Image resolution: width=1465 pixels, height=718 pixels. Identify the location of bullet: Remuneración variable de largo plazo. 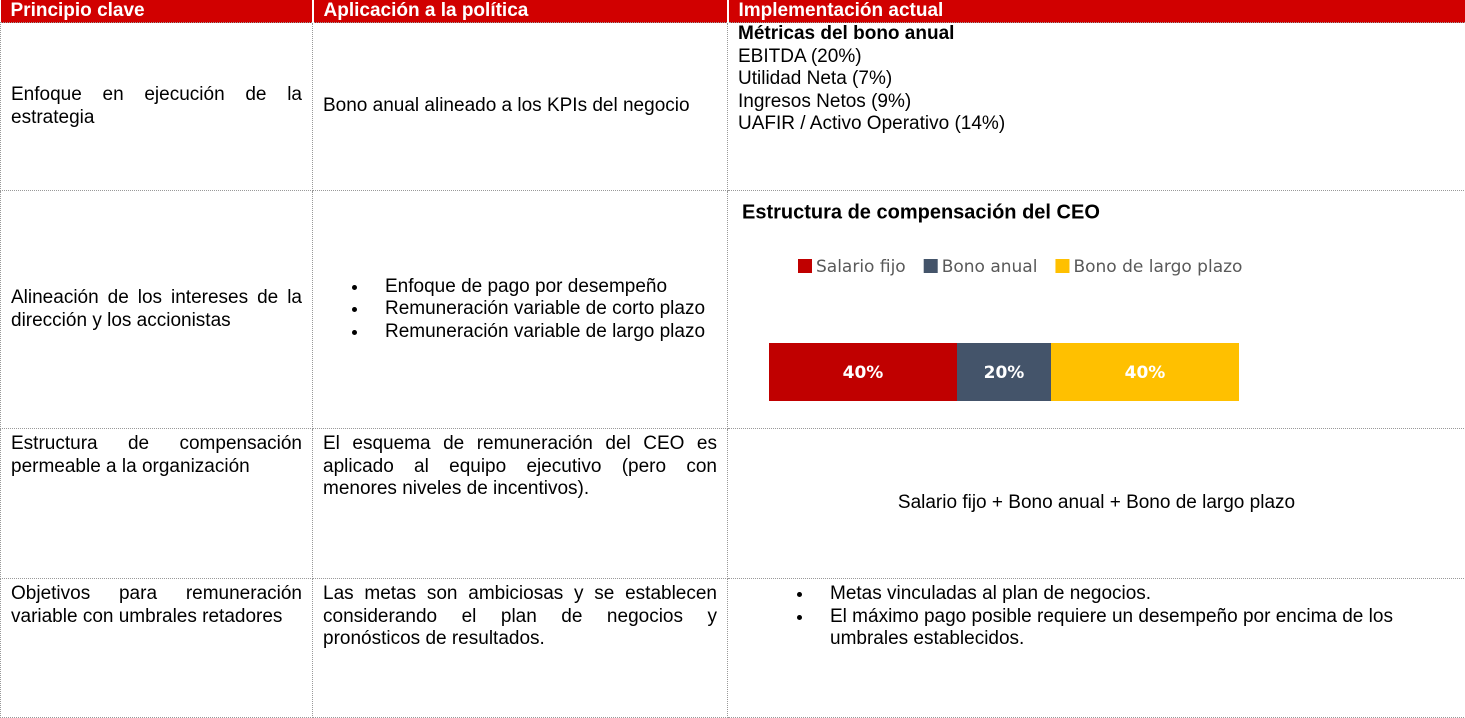
(543, 332).